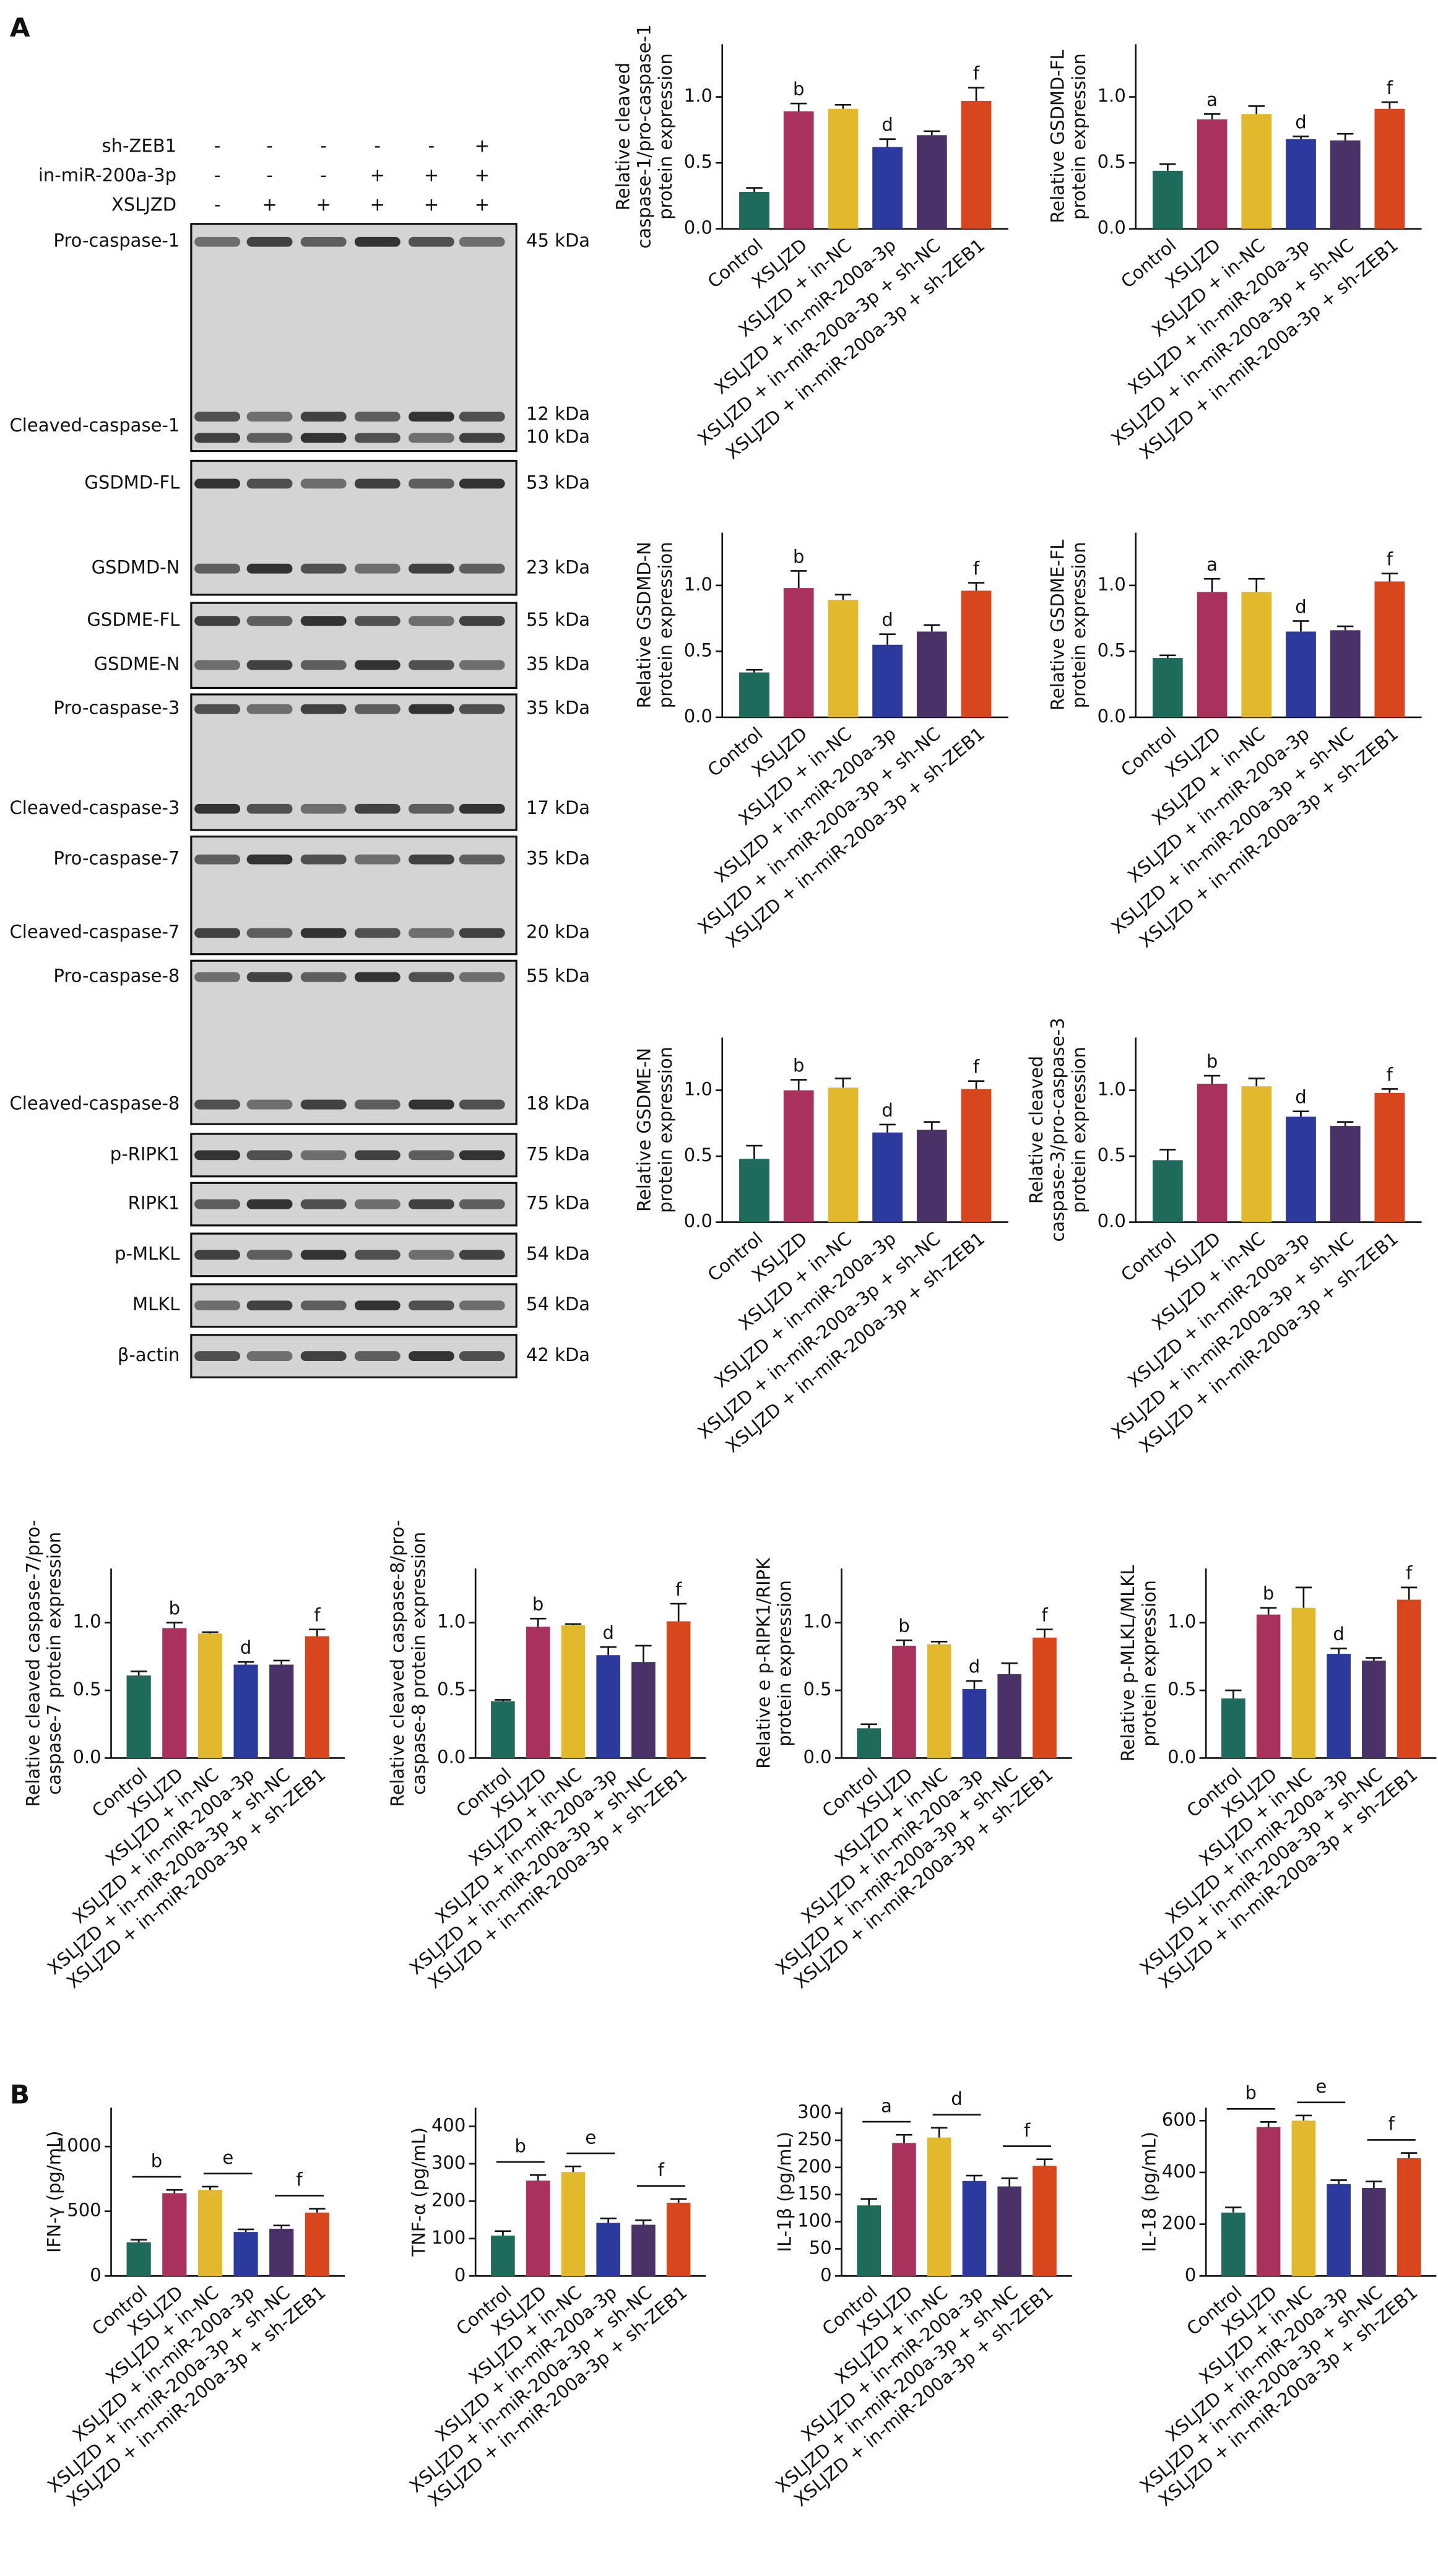  Describe the element at coordinates (622, 136) in the screenshot. I see `y-axis-label: Relative cleaved` at that location.